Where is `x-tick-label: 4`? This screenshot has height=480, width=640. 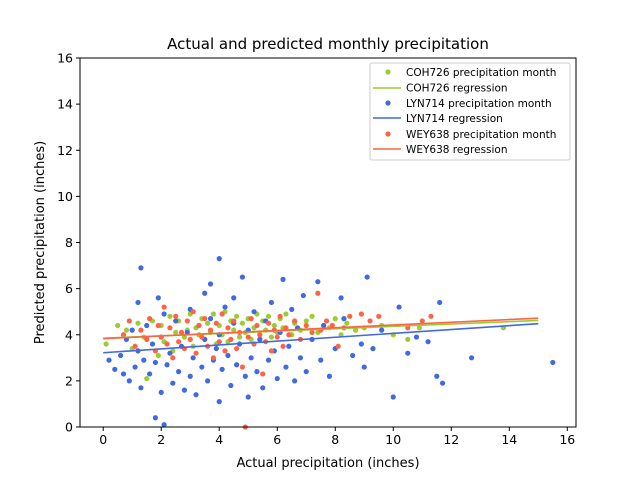 x-tick-label: 4 is located at coordinates (219, 439).